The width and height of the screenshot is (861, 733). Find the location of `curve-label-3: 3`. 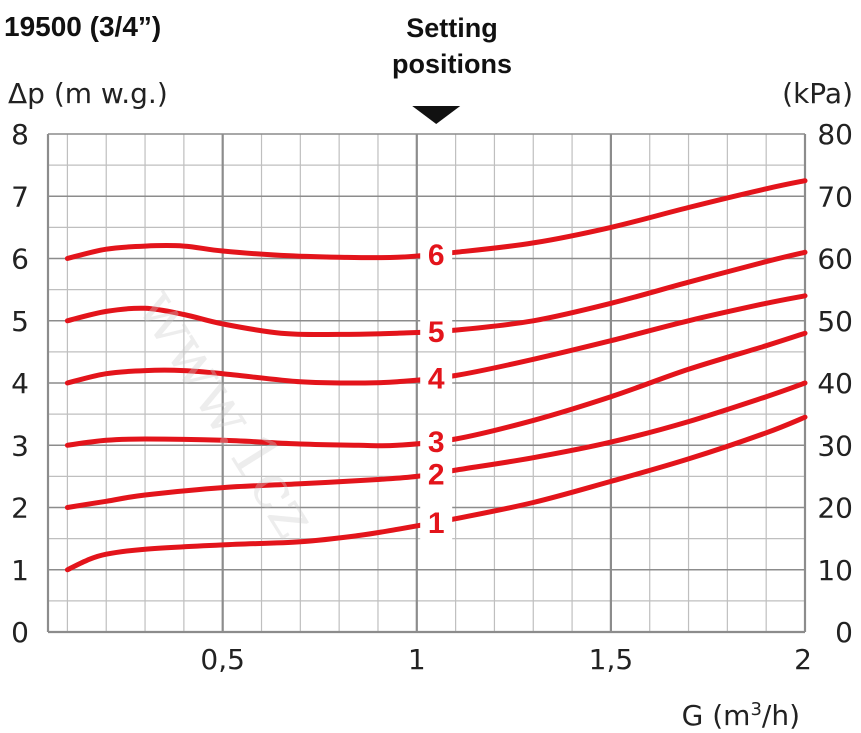

curve-label-3: 3 is located at coordinates (436, 442).